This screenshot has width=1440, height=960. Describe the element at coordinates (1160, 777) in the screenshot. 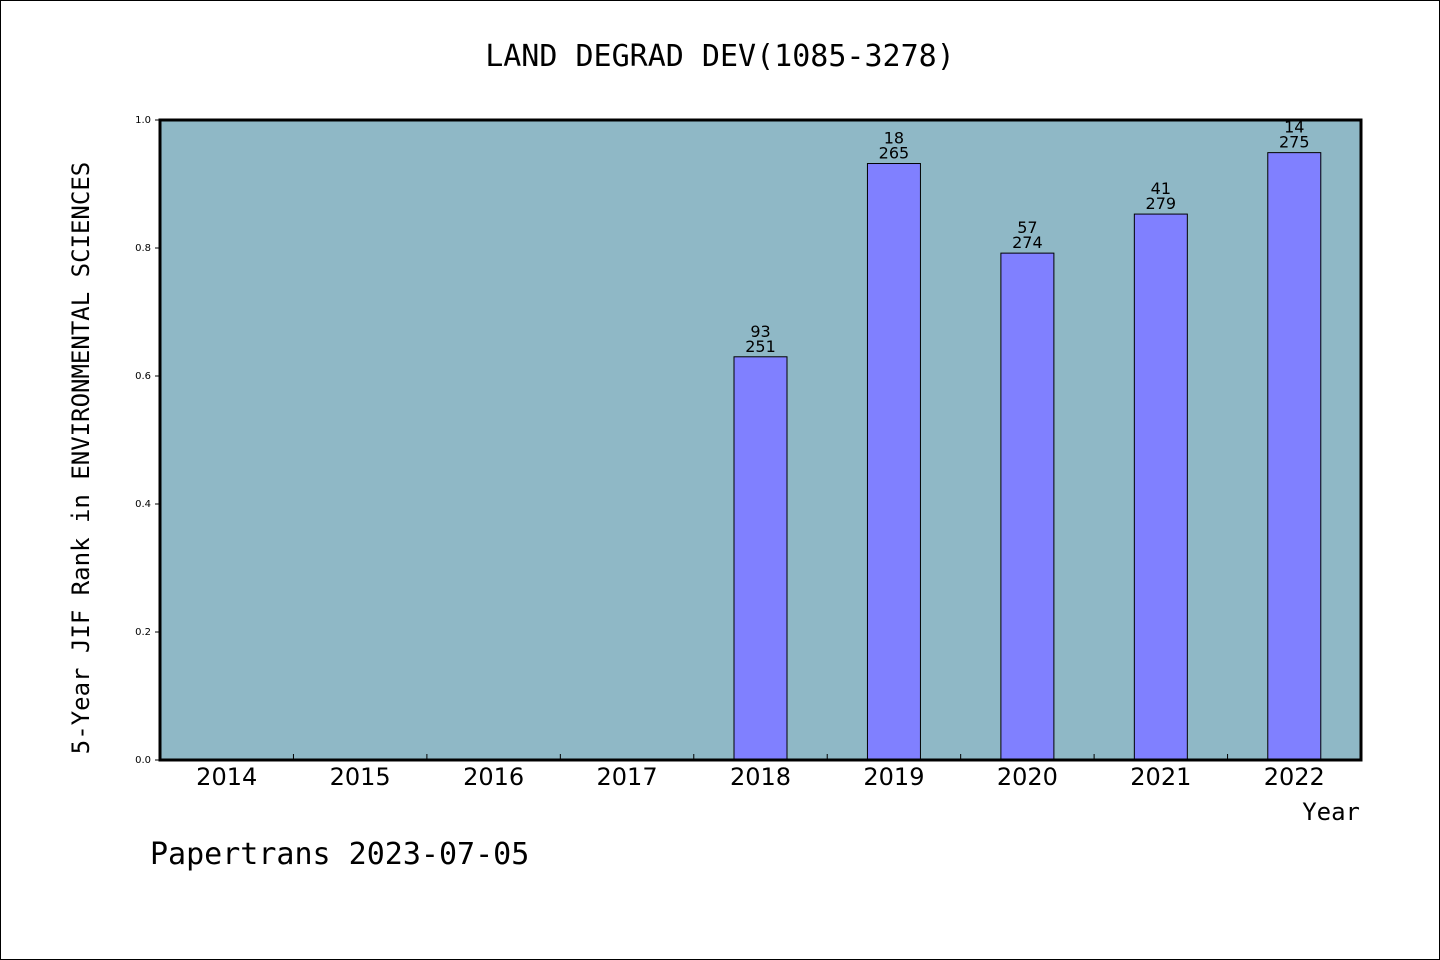

I see `x-tick-label-2021: 2021` at that location.